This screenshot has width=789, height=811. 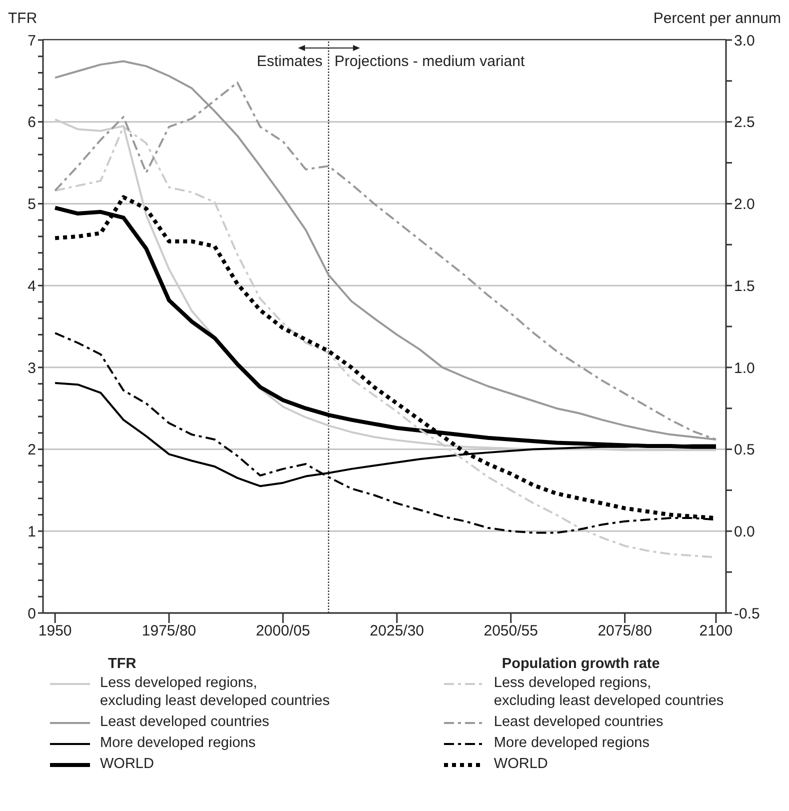 What do you see at coordinates (32, 613) in the screenshot?
I see `y-tick-label: 0` at bounding box center [32, 613].